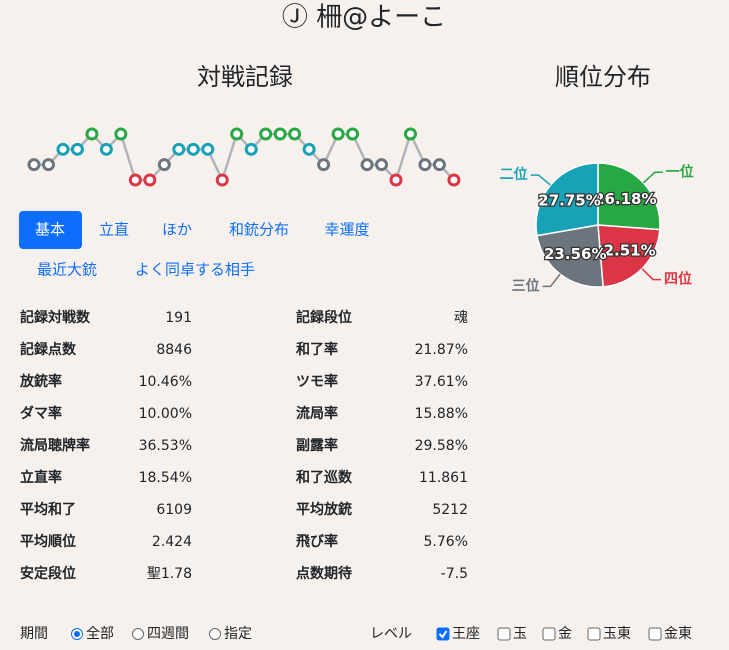 The height and width of the screenshot is (650, 729). Describe the element at coordinates (55, 317) in the screenshot. I see `stat-label: 記録対戦数` at that location.